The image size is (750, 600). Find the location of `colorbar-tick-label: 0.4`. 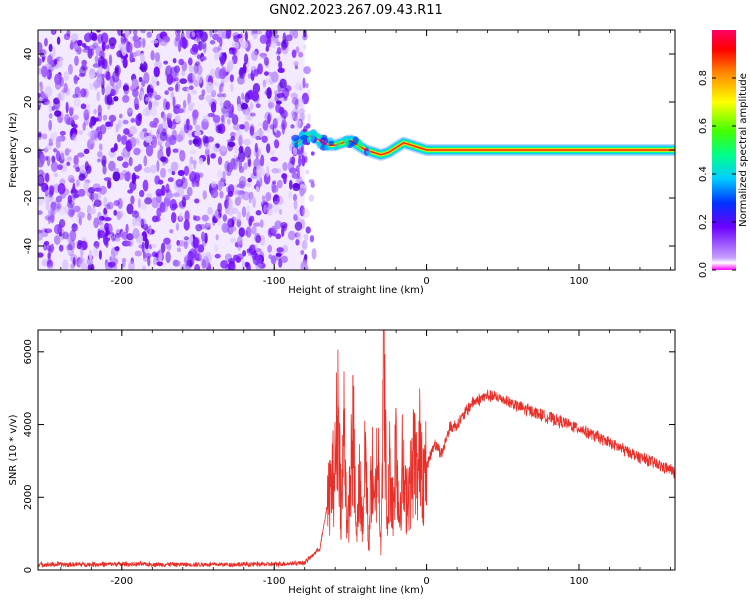

colorbar-tick-label: 0.4 is located at coordinates (703, 174).